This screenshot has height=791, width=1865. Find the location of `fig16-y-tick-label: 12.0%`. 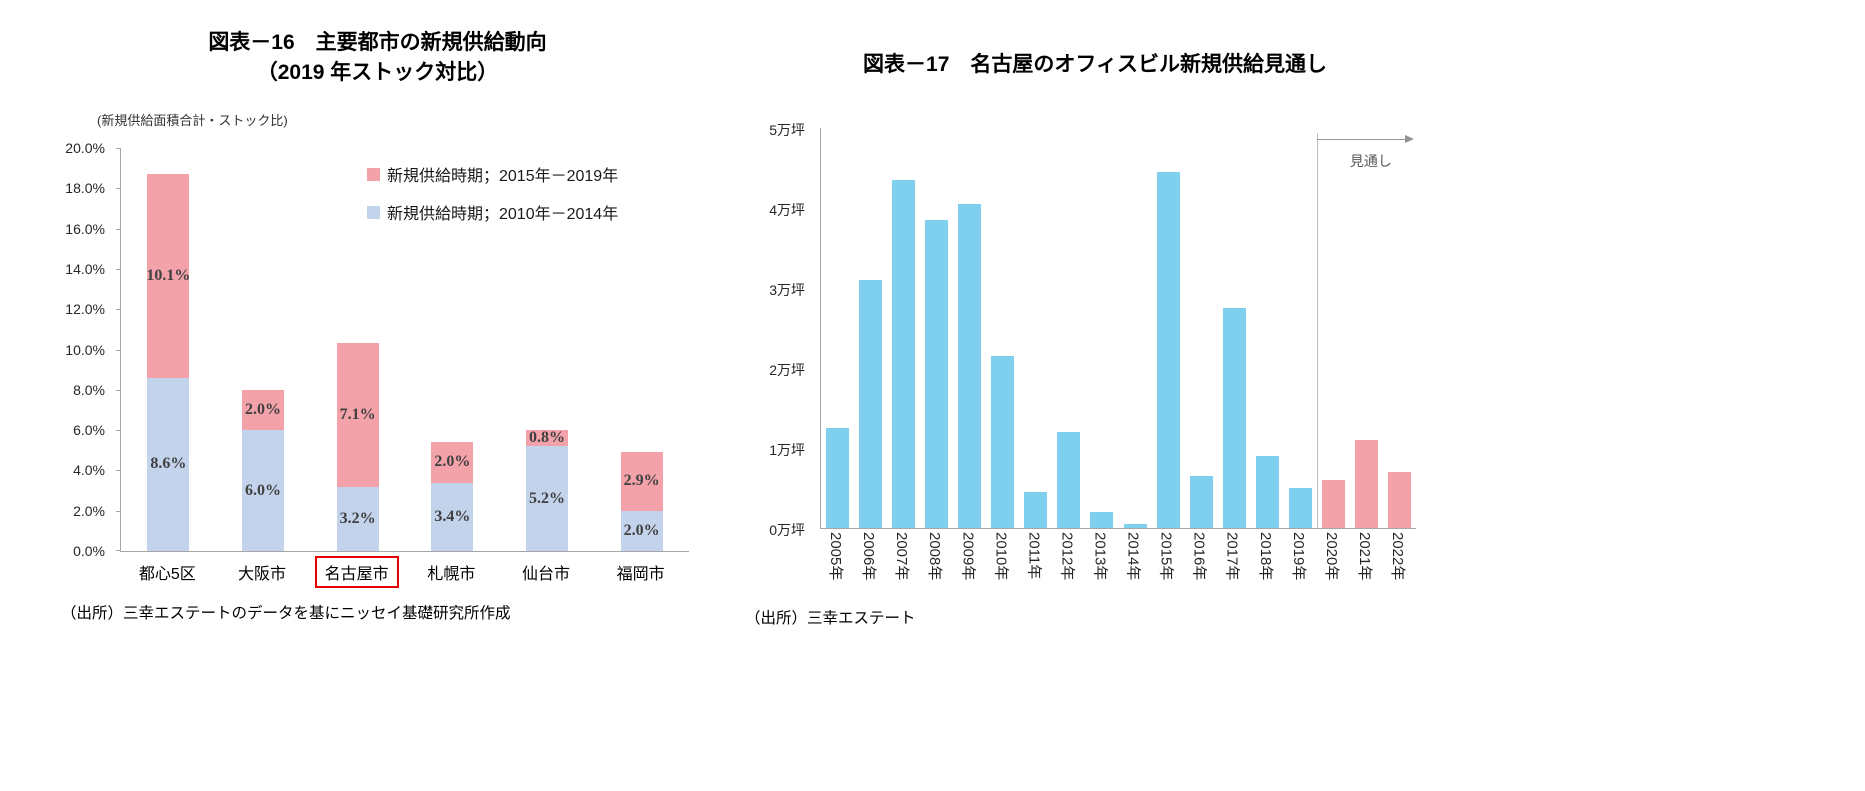

fig16-y-tick-label: 12.0% is located at coordinates (85, 309).